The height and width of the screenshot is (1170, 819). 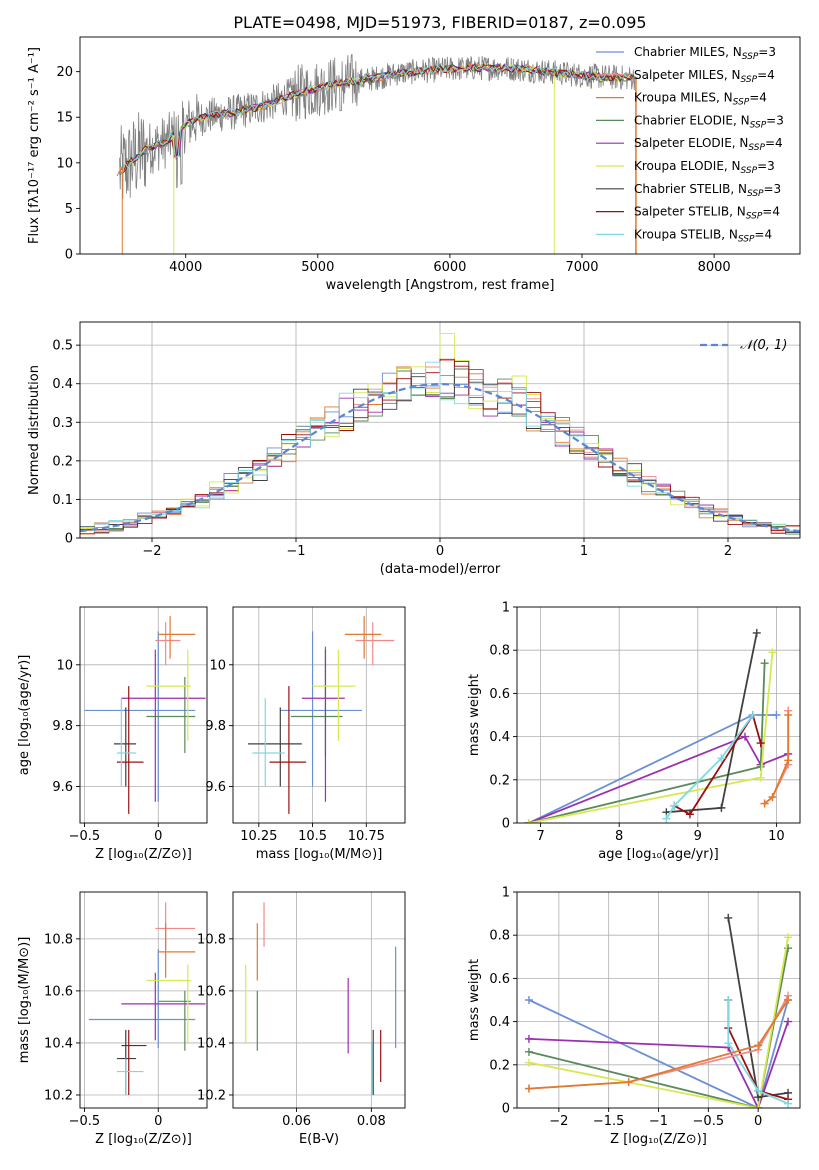 I want to click on legend-entry-tail: =4, so click(x=766, y=75).